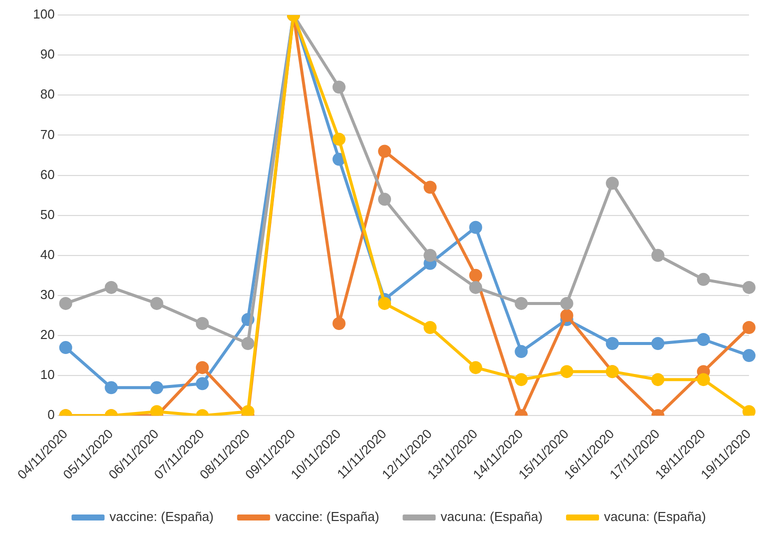 Image resolution: width=774 pixels, height=544 pixels. I want to click on y-tick-label: 50, so click(47, 214).